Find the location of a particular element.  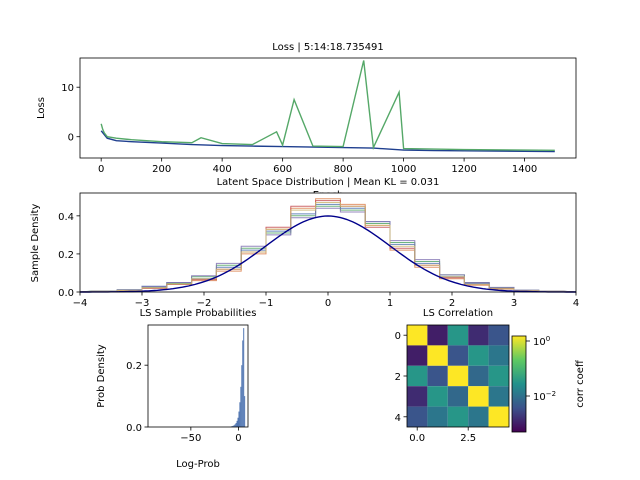

logprob-y-tick-label: 0.0 is located at coordinates (134, 428).